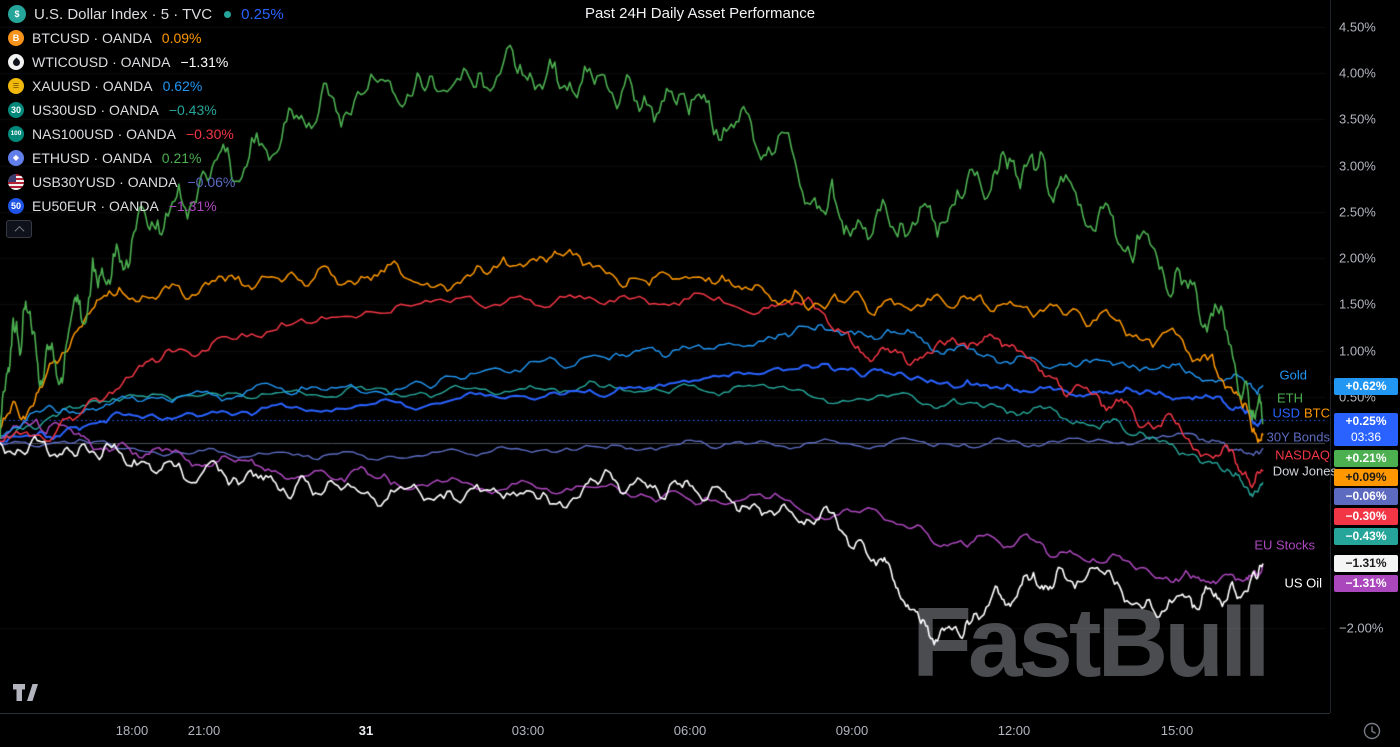 The width and height of the screenshot is (1400, 747). What do you see at coordinates (92, 38) in the screenshot?
I see `symbol-title: BTCUSD · OANDA` at bounding box center [92, 38].